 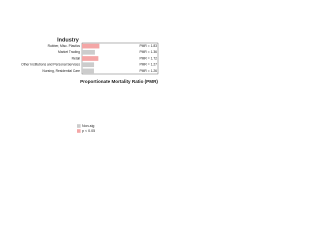 I want to click on category-label: Market Trading, so click(x=69, y=52).